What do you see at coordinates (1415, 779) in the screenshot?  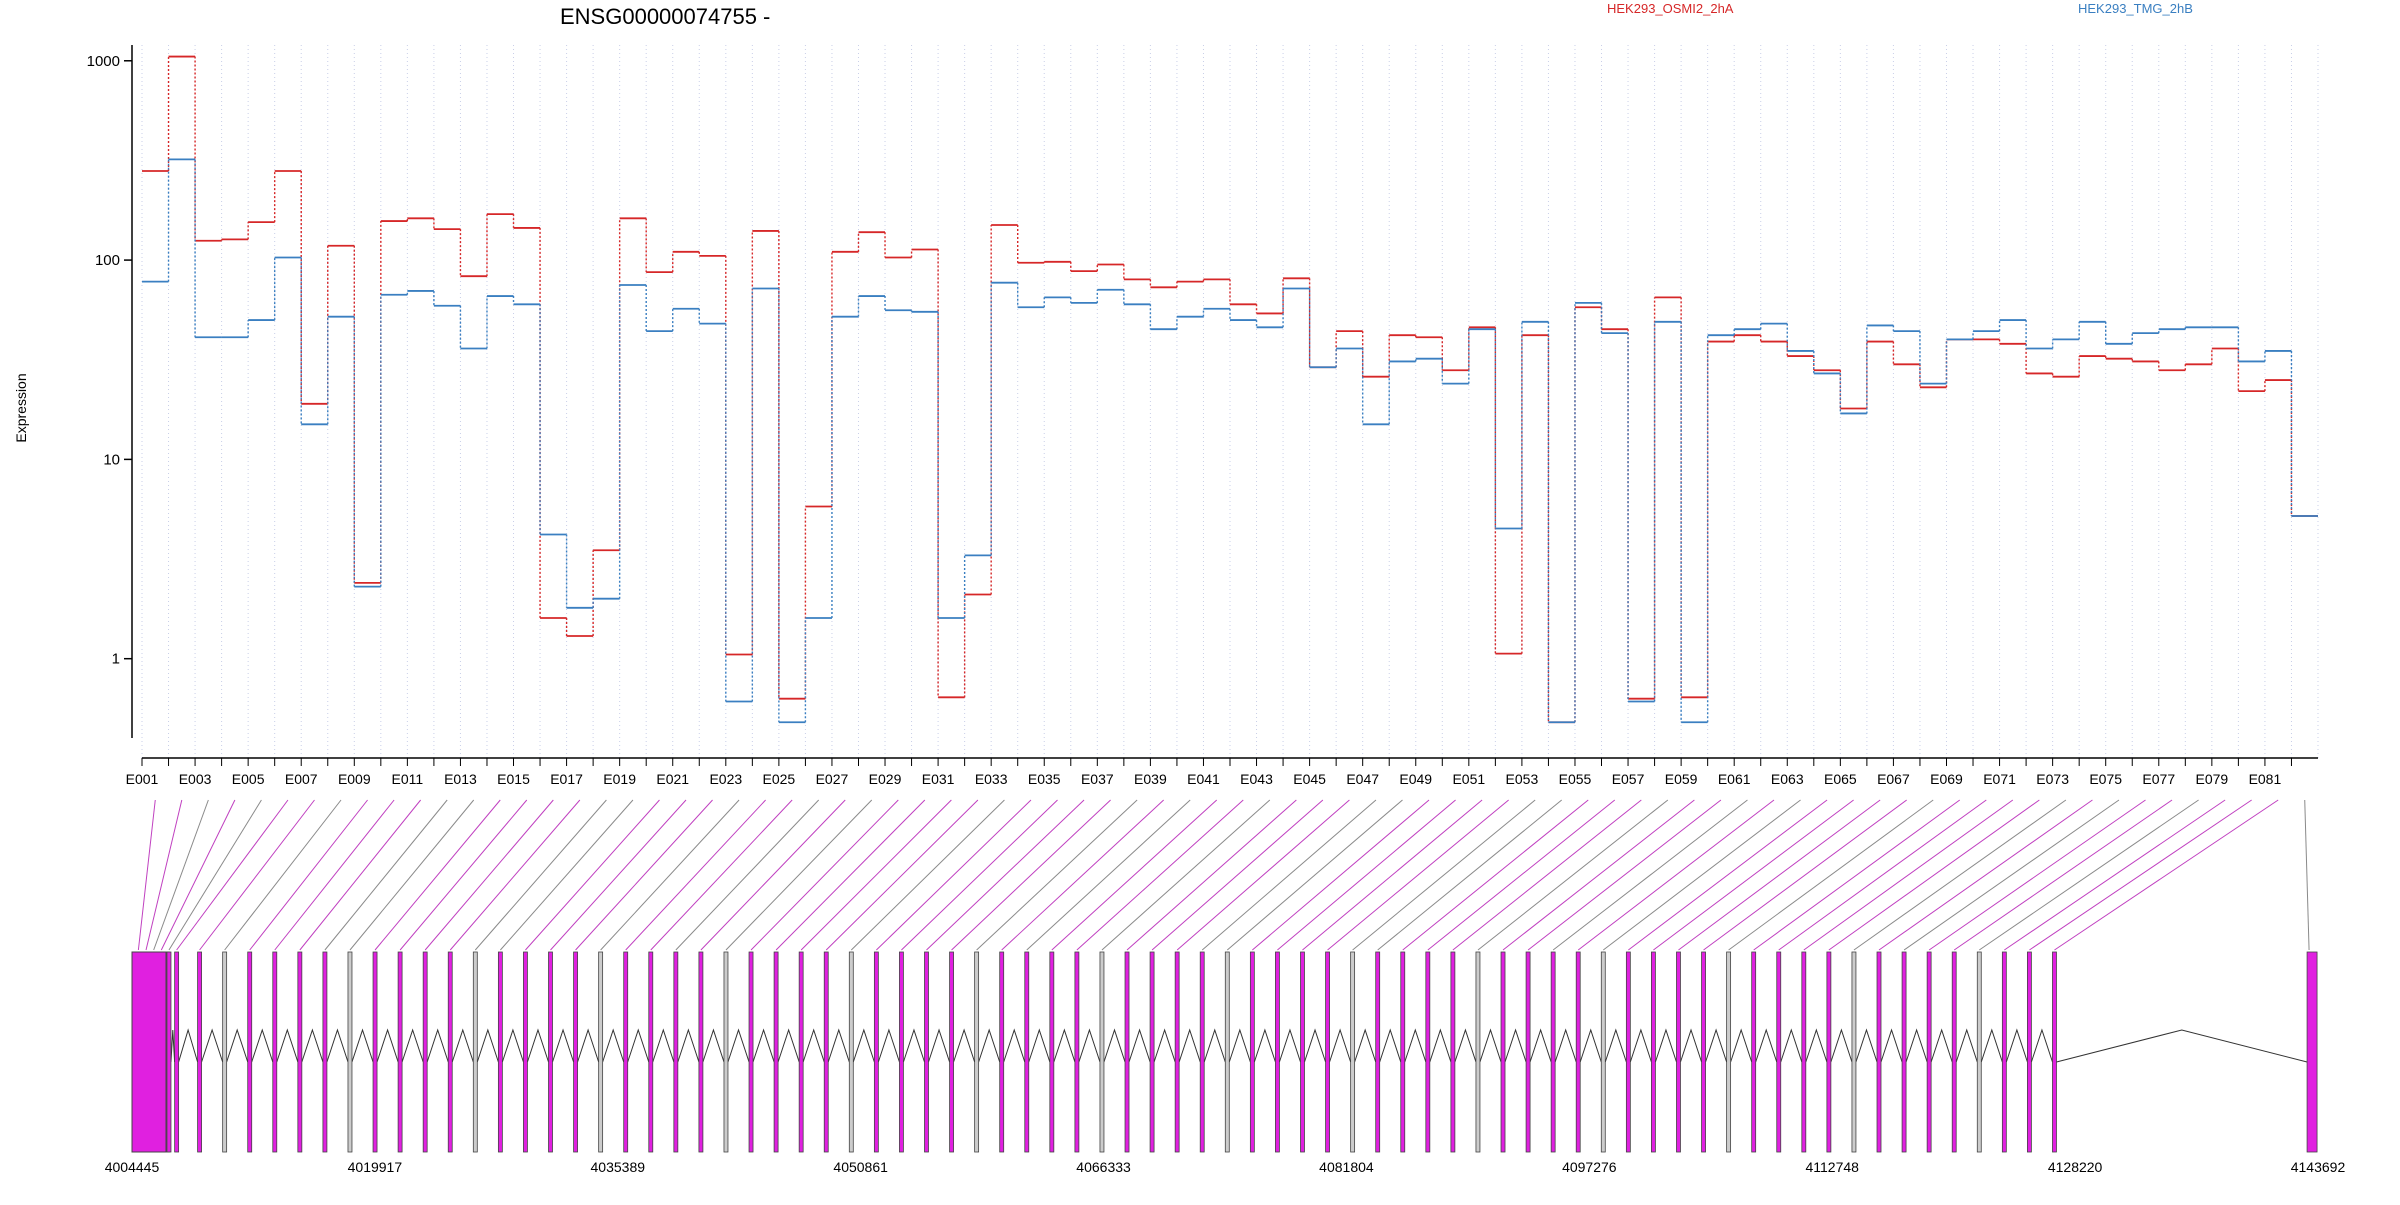 I see `x-tick-label: E049` at bounding box center [1415, 779].